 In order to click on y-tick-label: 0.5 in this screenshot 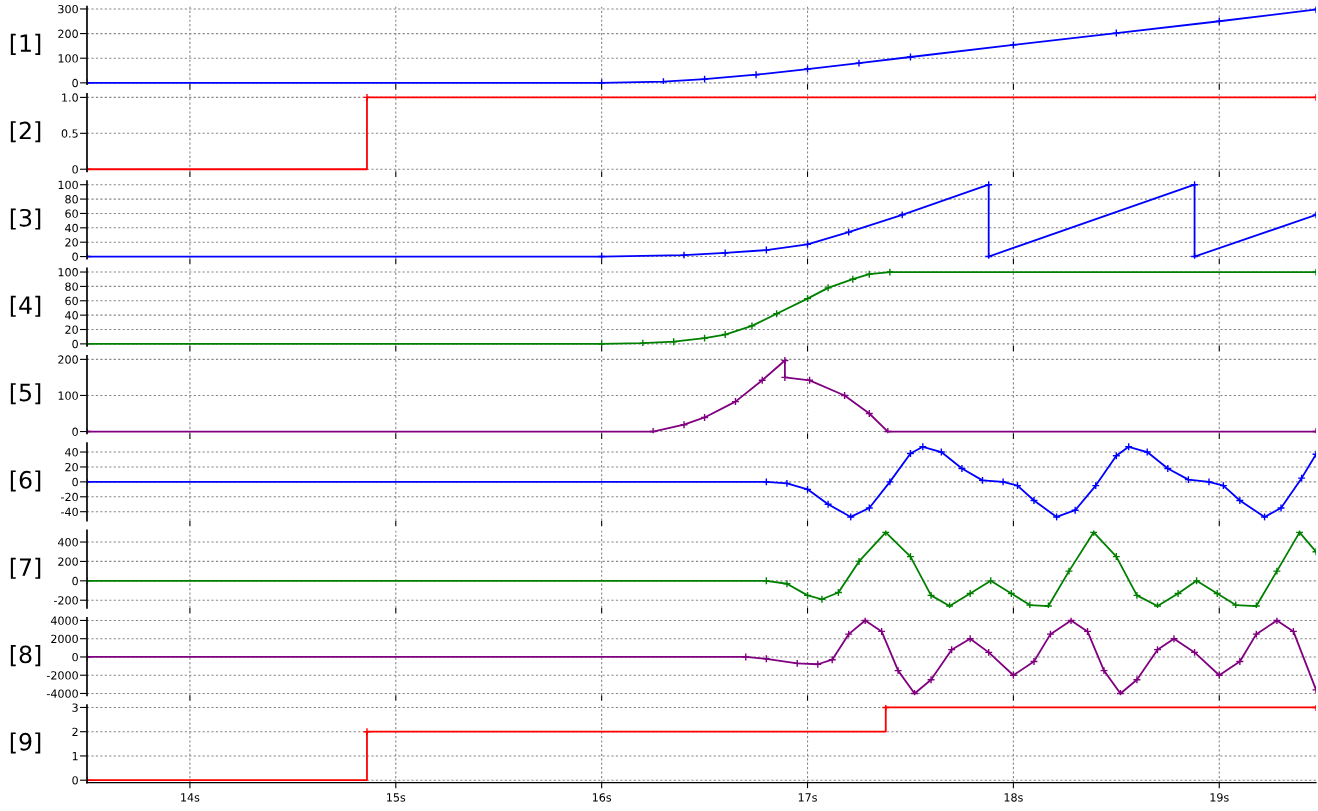, I will do `click(69, 133)`.